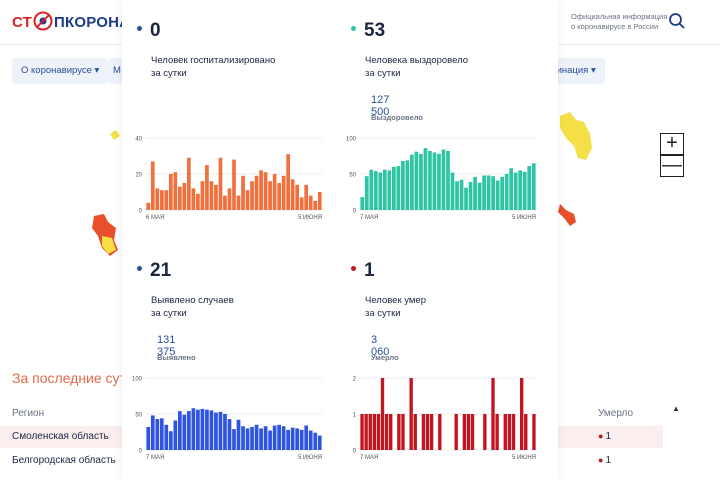 The height and width of the screenshot is (480, 720). I want to click on stat-desc-line2: за сутки, so click(383, 73).